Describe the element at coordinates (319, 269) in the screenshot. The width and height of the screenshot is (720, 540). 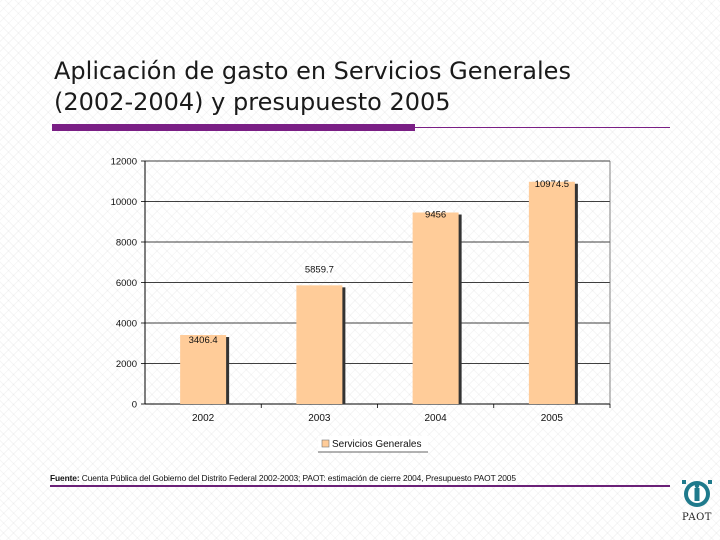
I see `data-label: 5859.7` at that location.